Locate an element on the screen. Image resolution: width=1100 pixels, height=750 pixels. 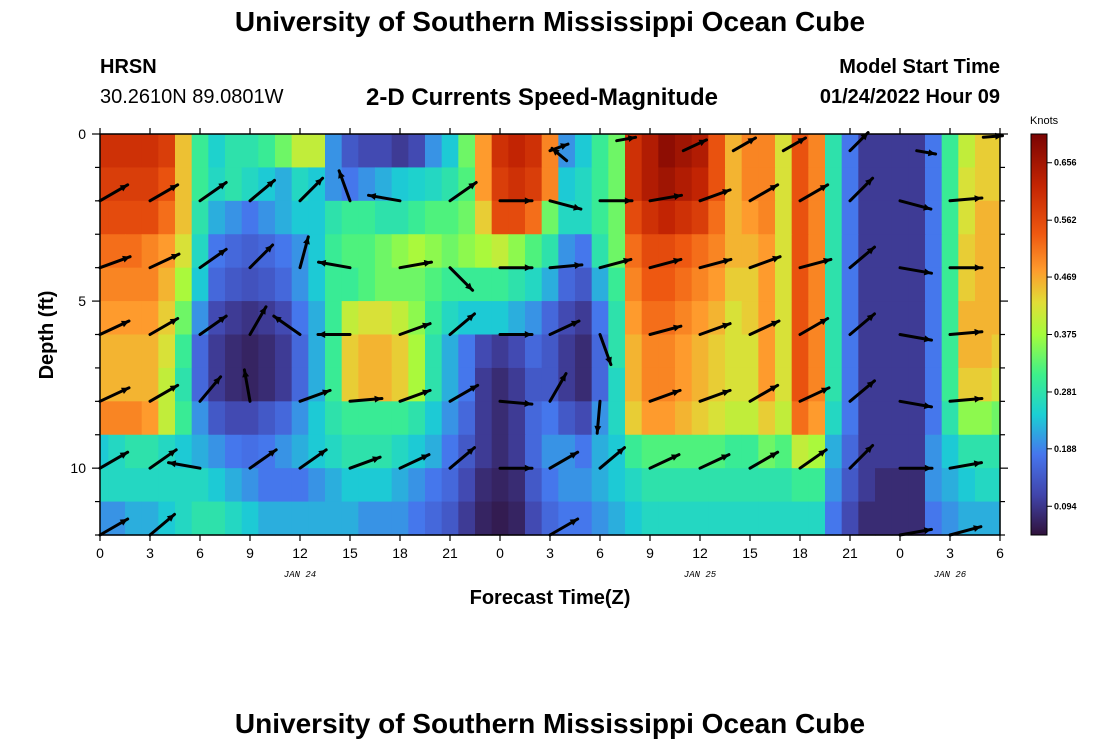
x-tick-label: 0 is located at coordinates (900, 553).